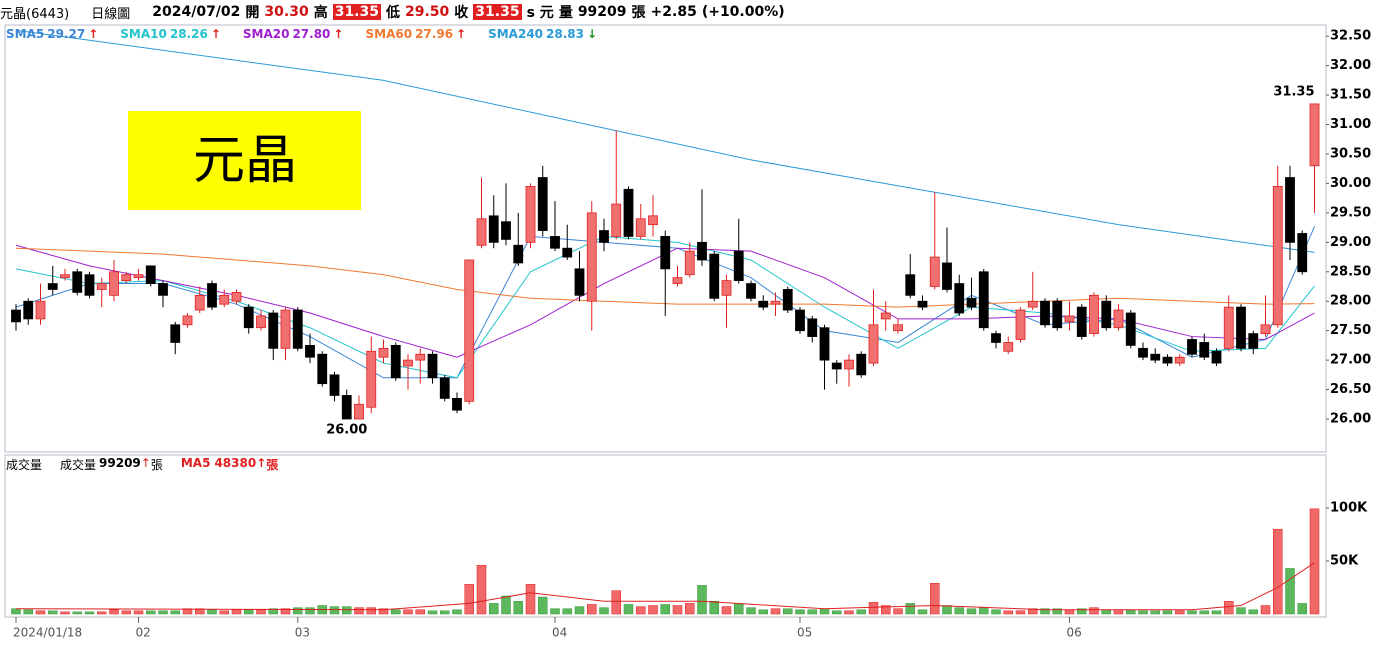 This screenshot has height=645, width=1389. What do you see at coordinates (1350, 419) in the screenshot?
I see `y-tick-label: 26.00` at bounding box center [1350, 419].